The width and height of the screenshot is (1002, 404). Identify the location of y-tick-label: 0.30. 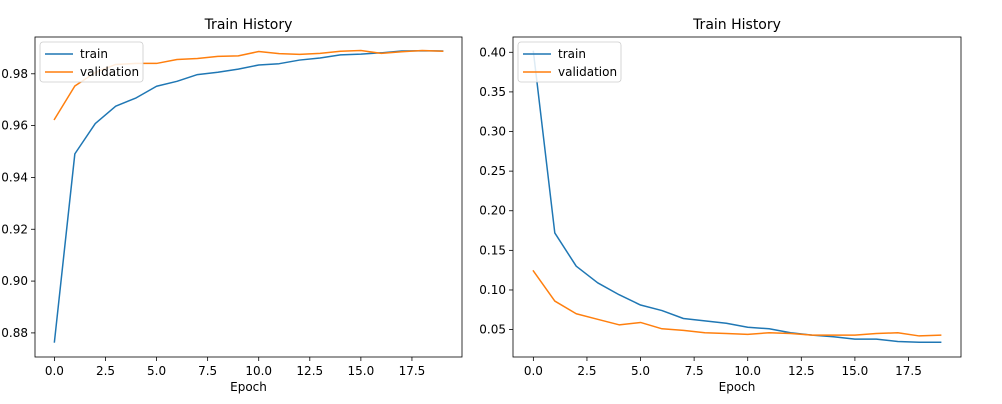
(492, 132).